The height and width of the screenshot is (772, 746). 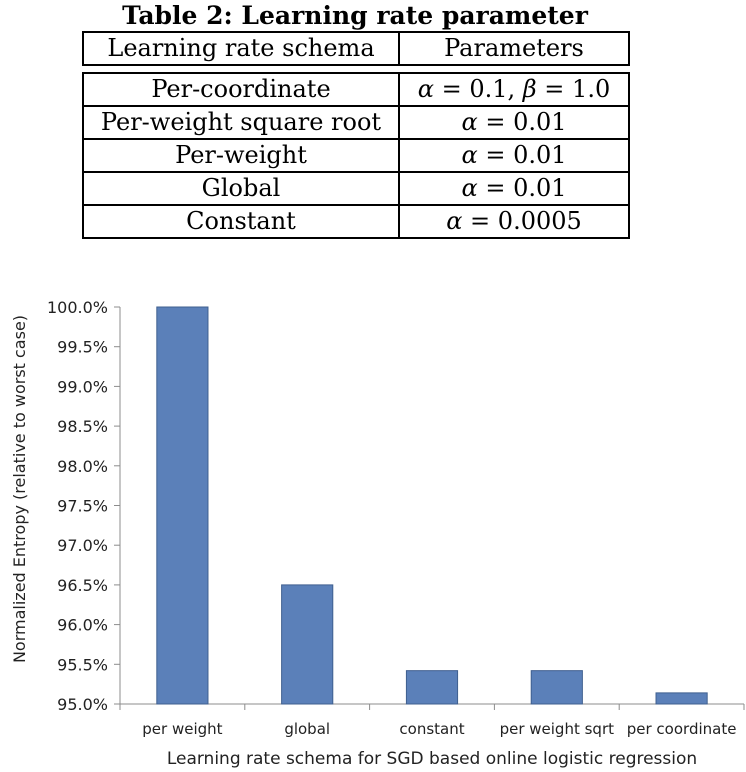 I want to click on x-tick-label: per weight, so click(x=182, y=729).